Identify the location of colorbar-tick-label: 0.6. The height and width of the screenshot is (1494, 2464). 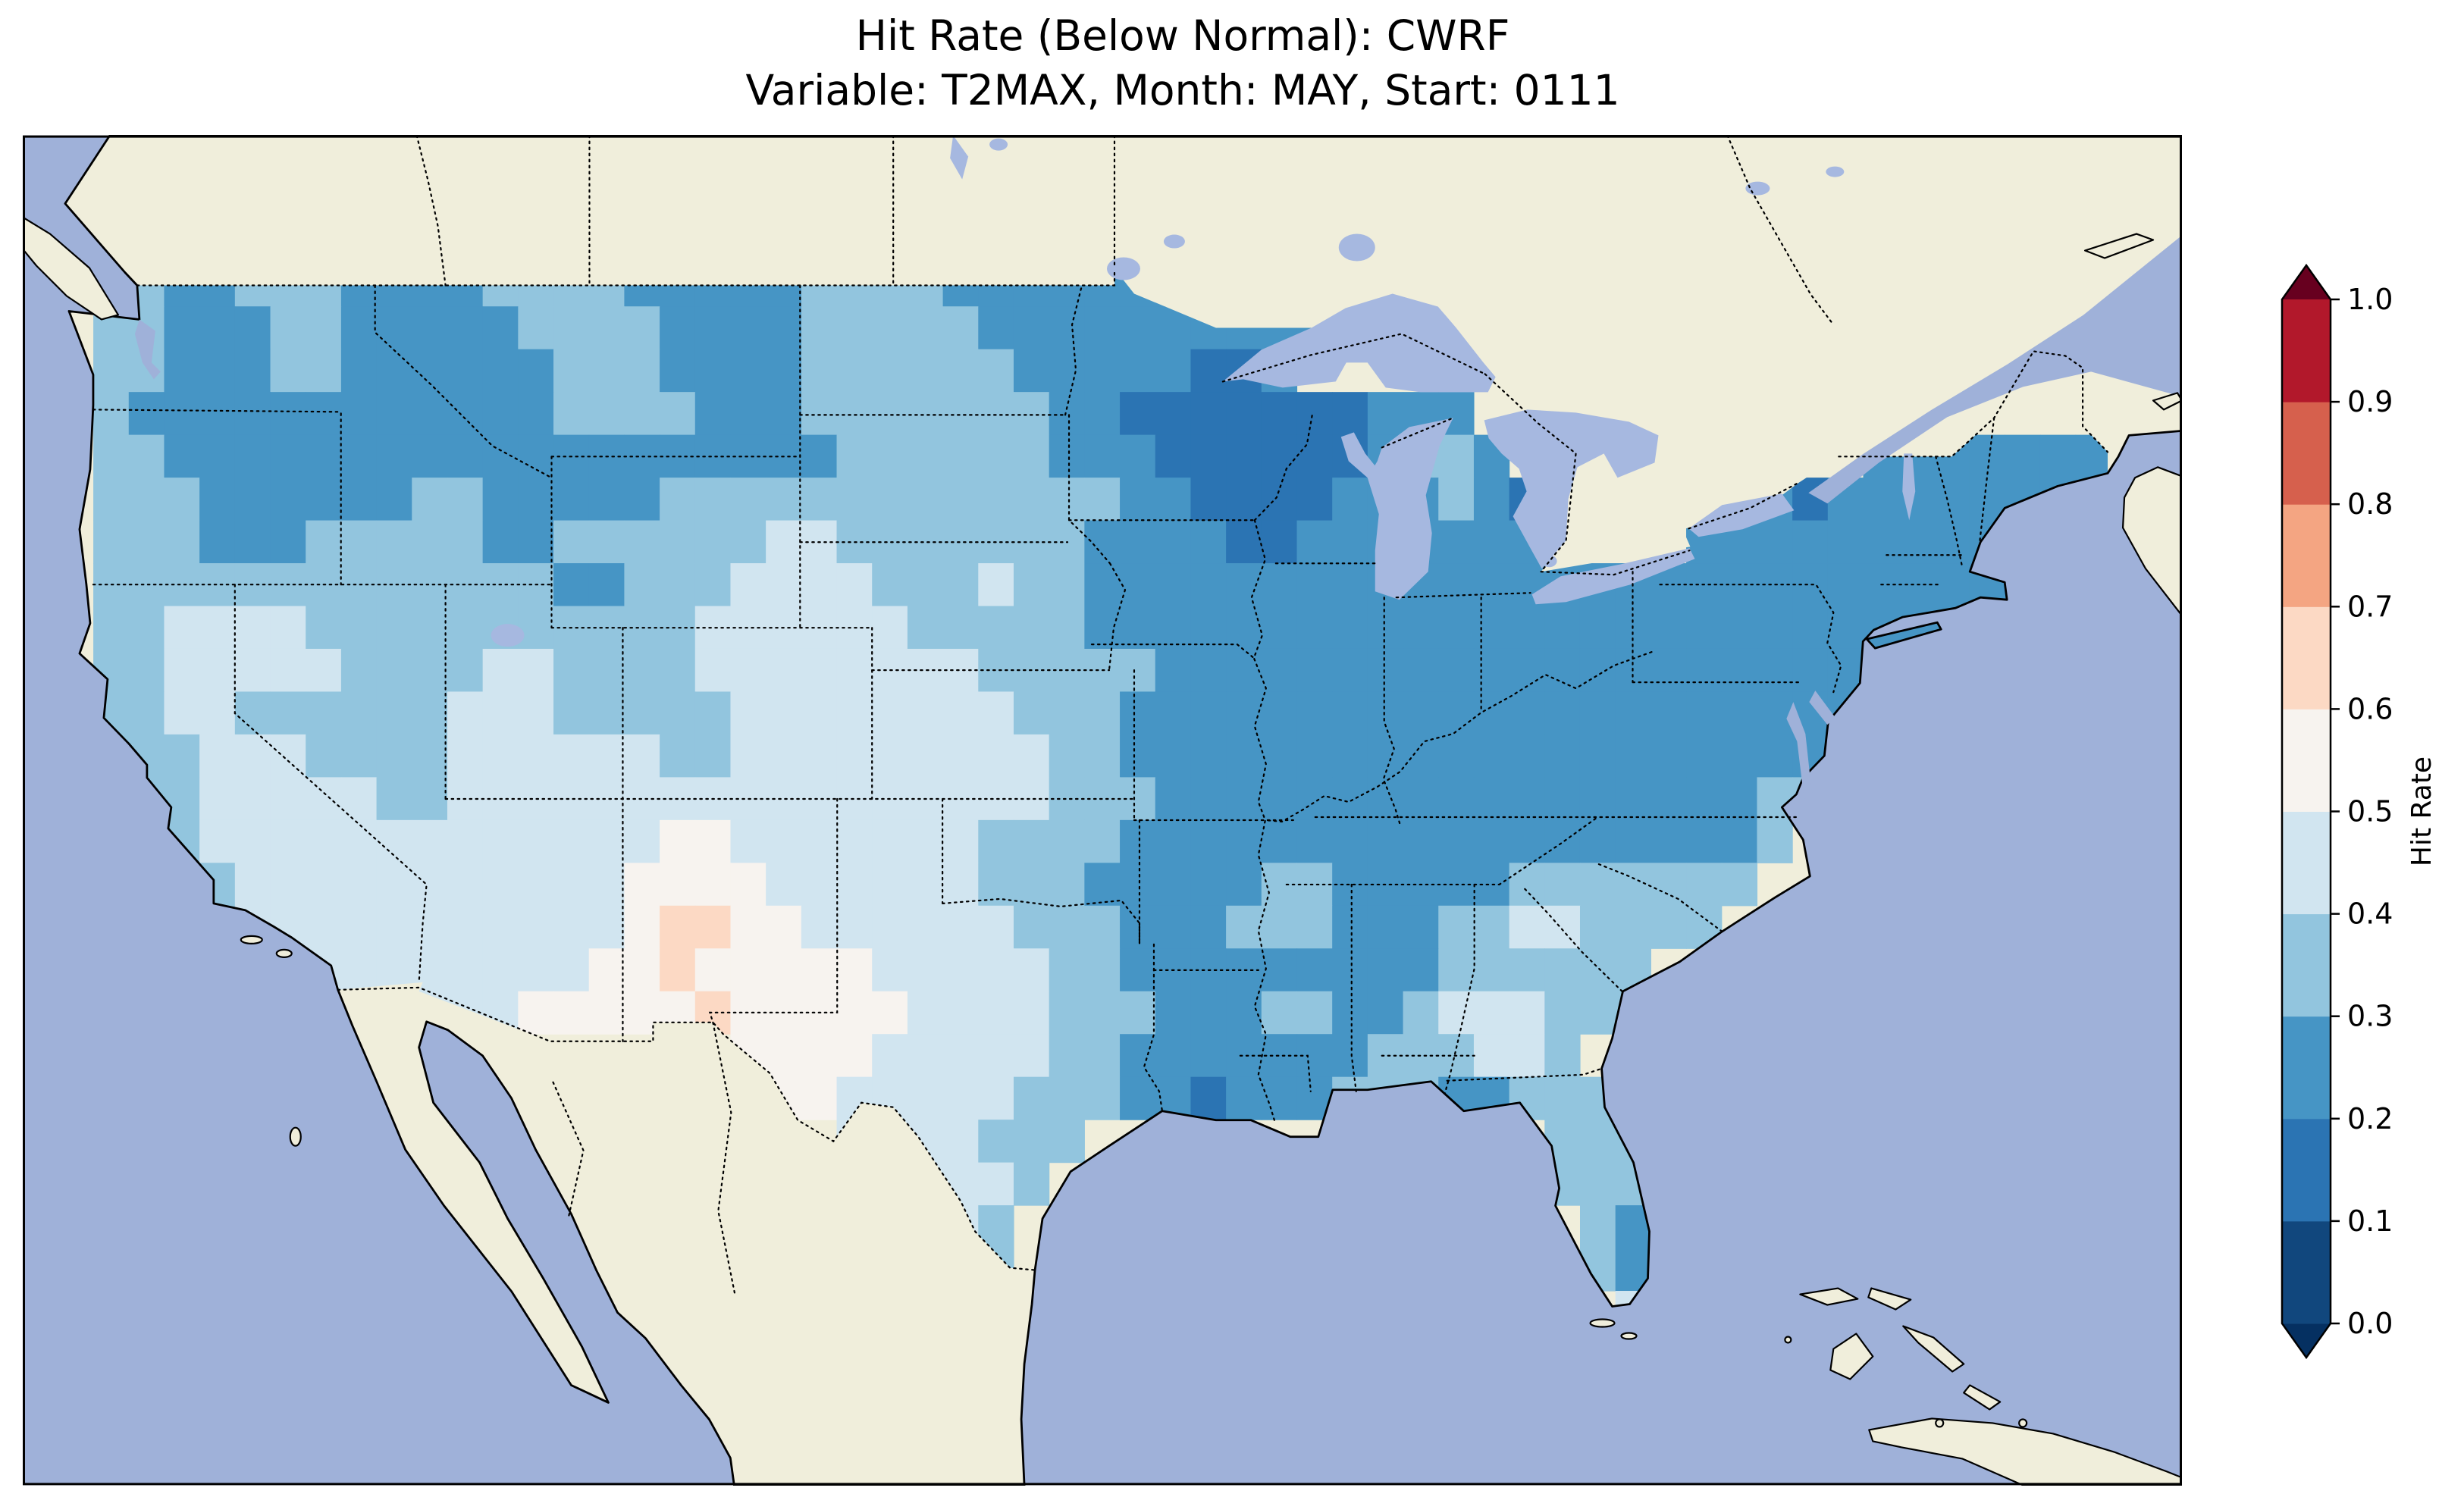
(2370, 708).